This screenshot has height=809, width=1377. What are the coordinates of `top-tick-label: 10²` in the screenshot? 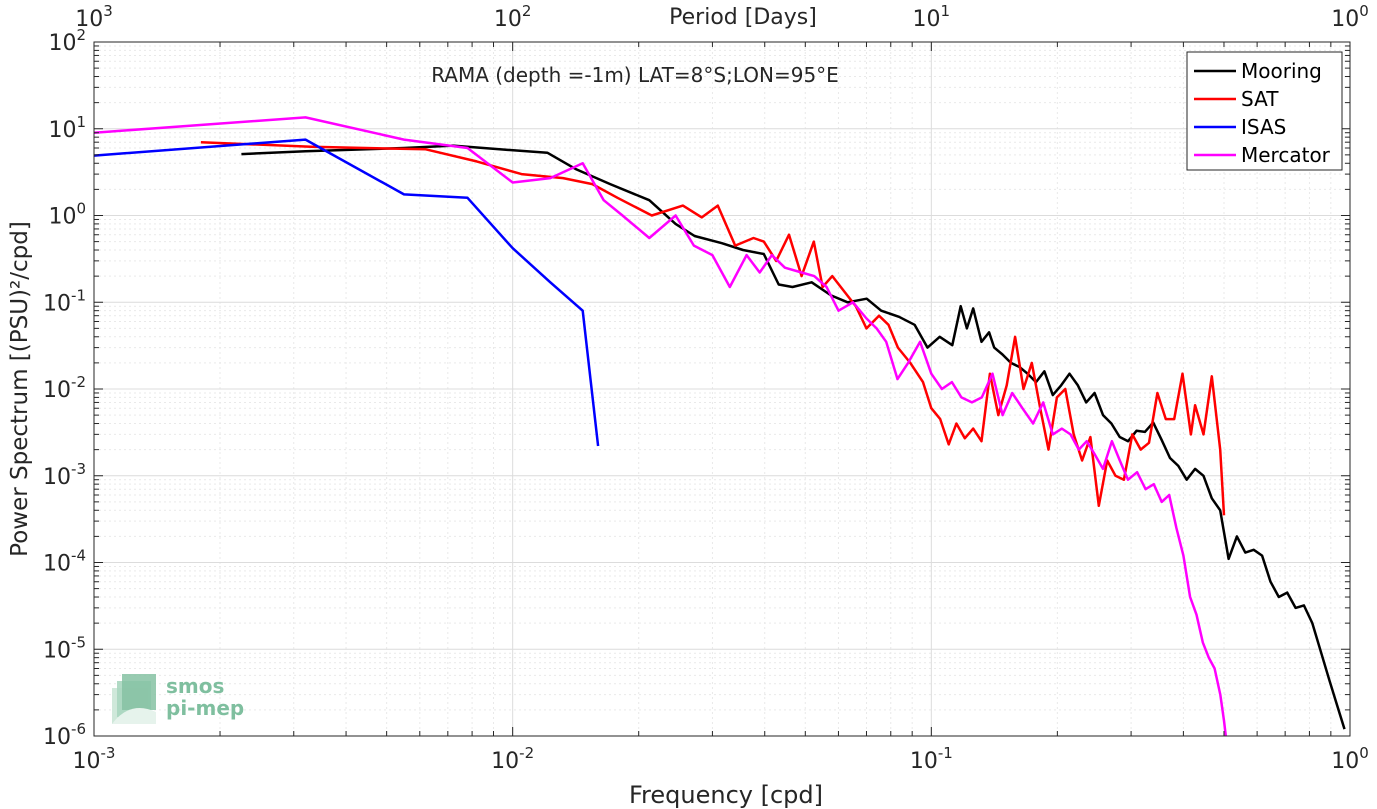 It's located at (513, 17).